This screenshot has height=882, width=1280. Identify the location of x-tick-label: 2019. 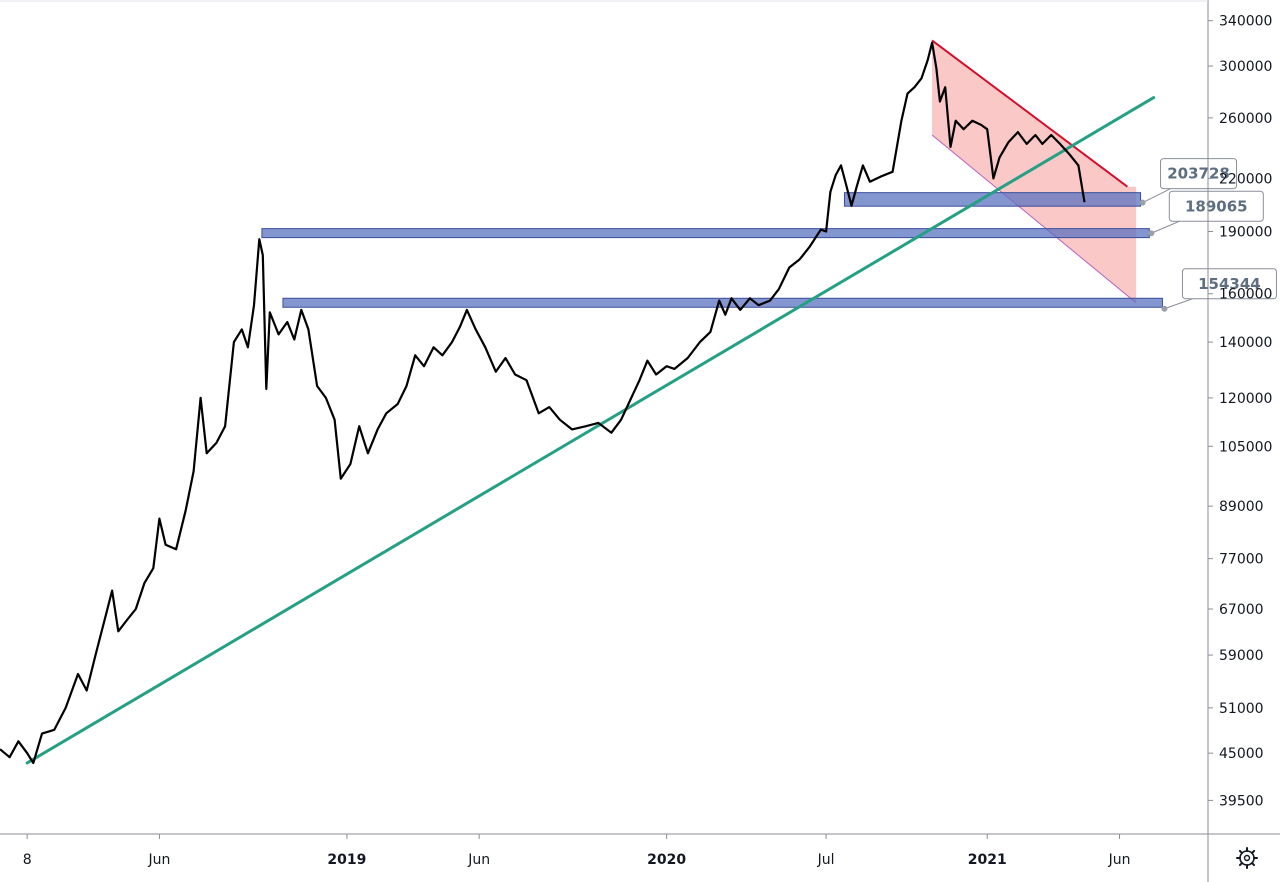
(346, 860).